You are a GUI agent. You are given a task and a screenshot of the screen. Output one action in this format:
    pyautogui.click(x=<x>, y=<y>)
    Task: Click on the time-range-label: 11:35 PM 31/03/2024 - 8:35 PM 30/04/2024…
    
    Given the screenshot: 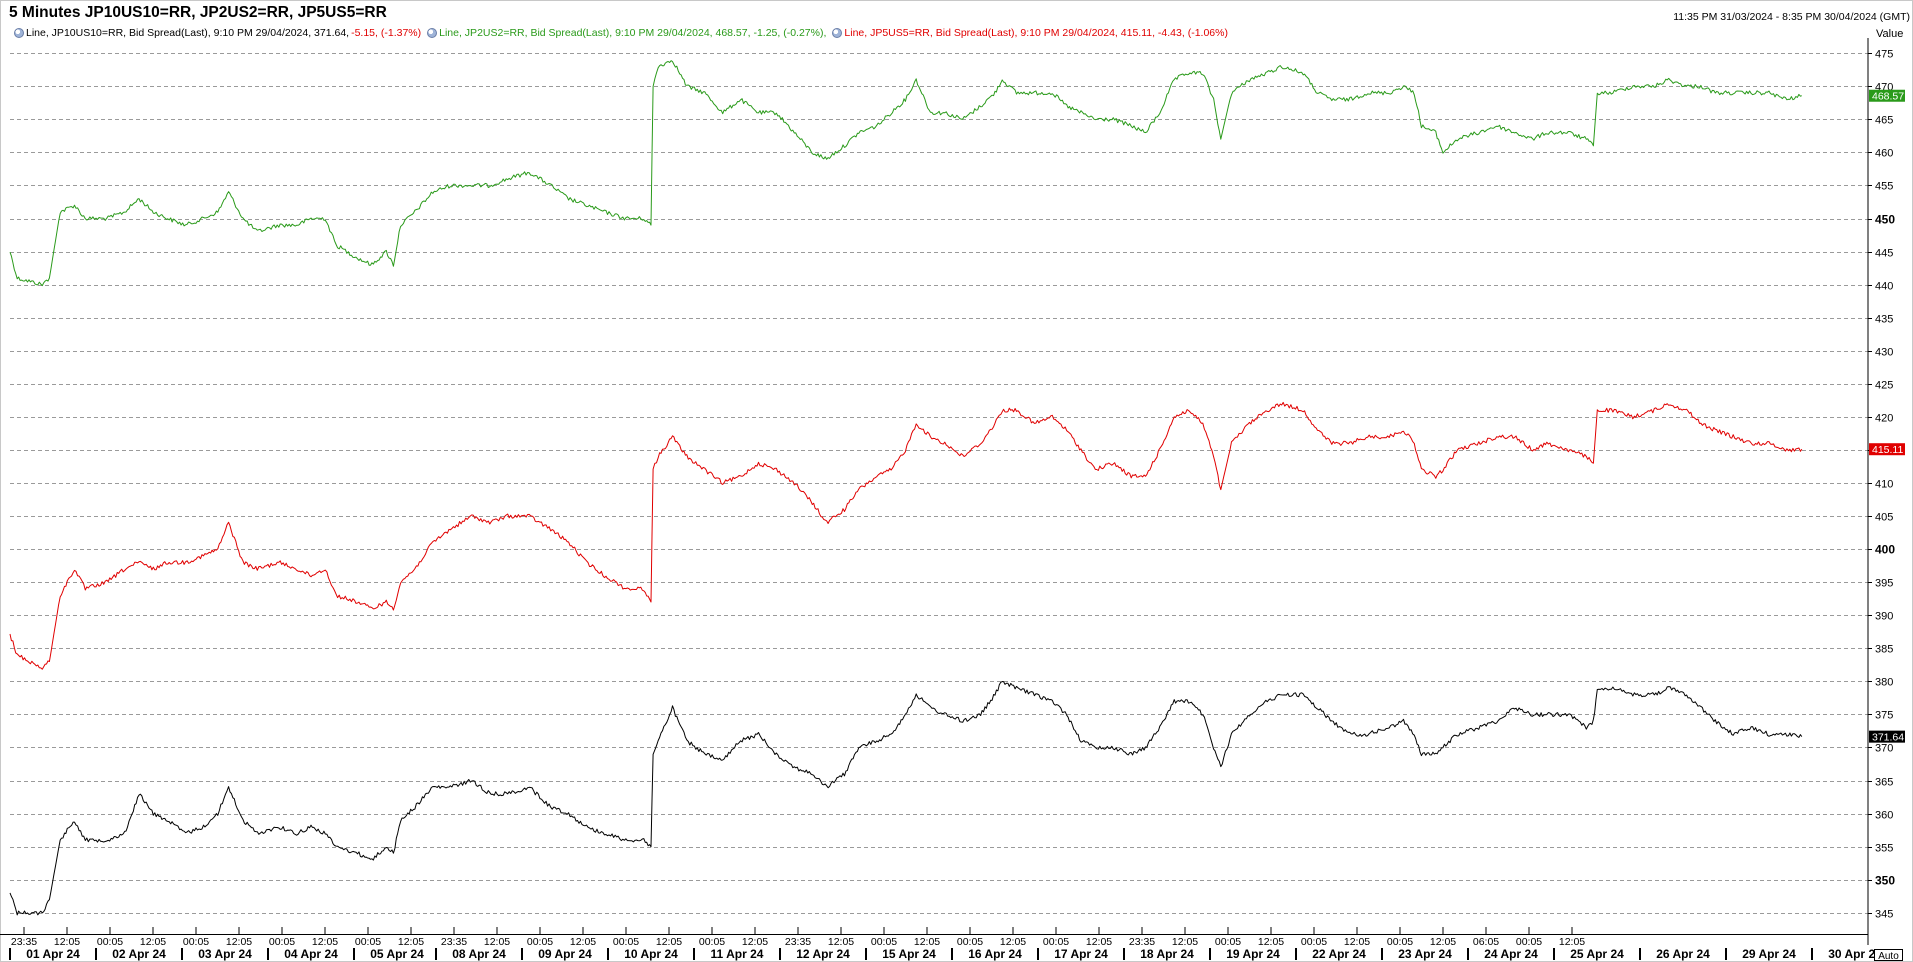 What is the action you would take?
    pyautogui.click(x=1791, y=17)
    